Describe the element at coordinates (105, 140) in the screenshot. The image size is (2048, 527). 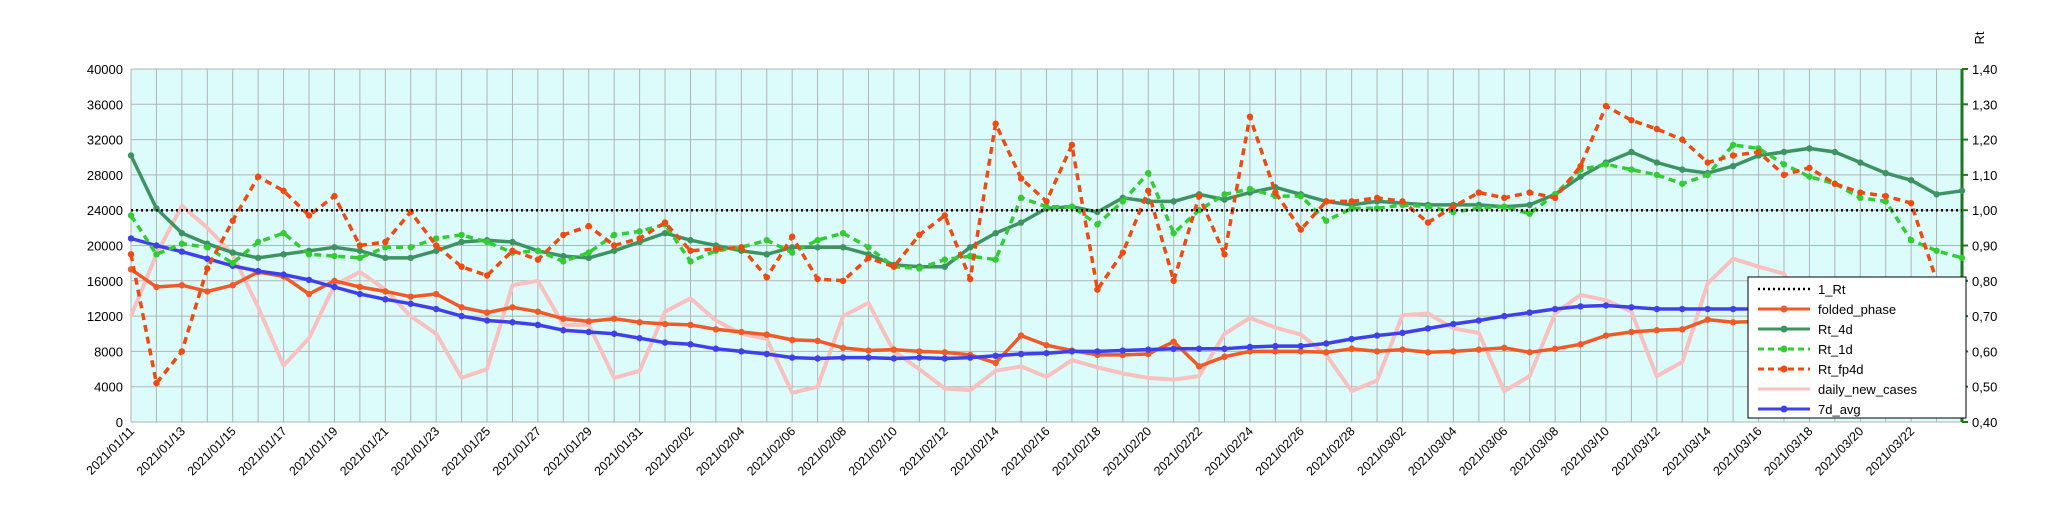
I see `y-tick-label: 32000` at that location.